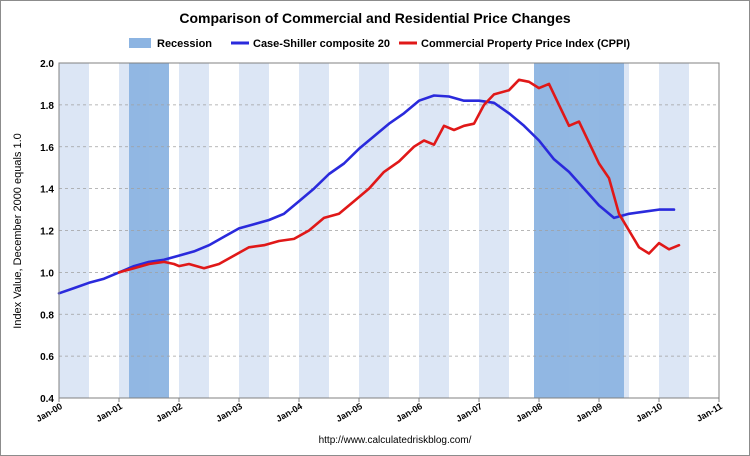  I want to click on y-tick-label: 0.4, so click(47, 399).